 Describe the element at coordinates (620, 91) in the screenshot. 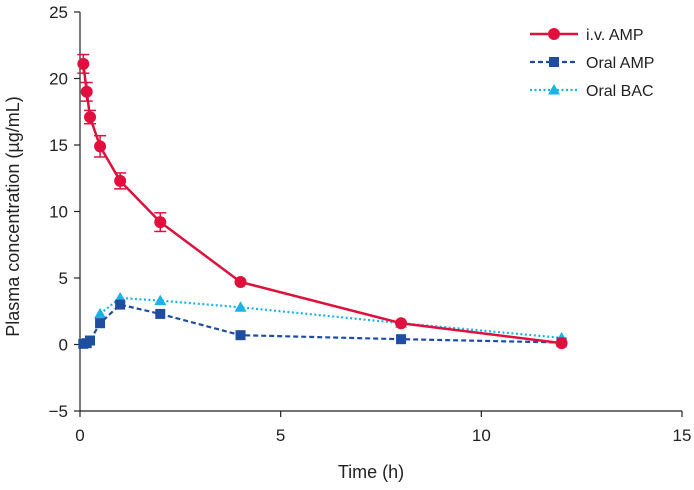

I see `legend-label: Oral BAC` at that location.